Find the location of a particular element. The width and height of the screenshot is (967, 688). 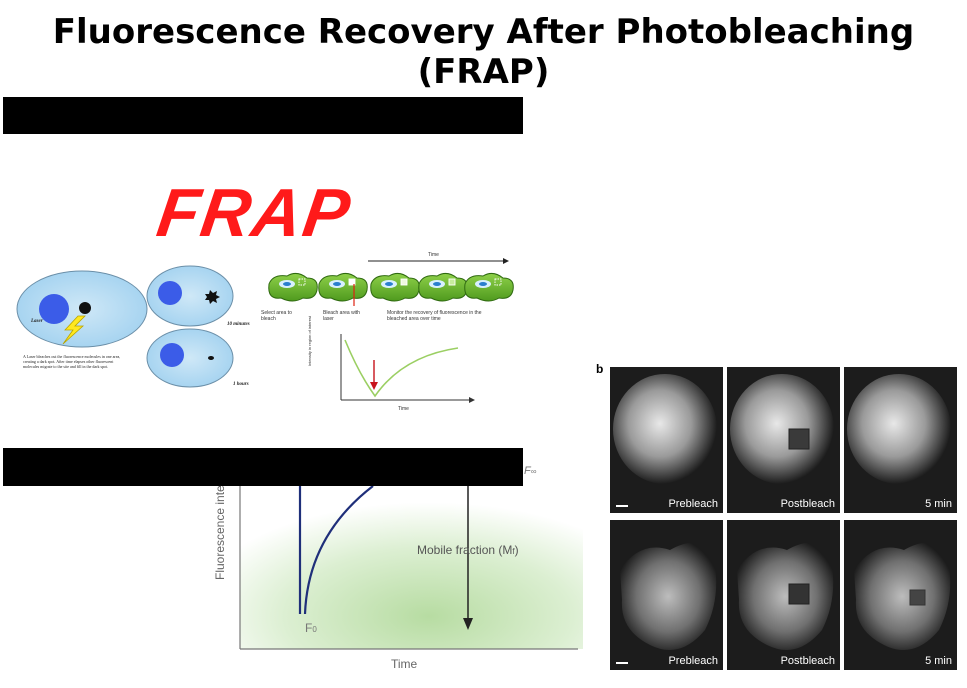

f0-label: F0 is located at coordinates (311, 628).